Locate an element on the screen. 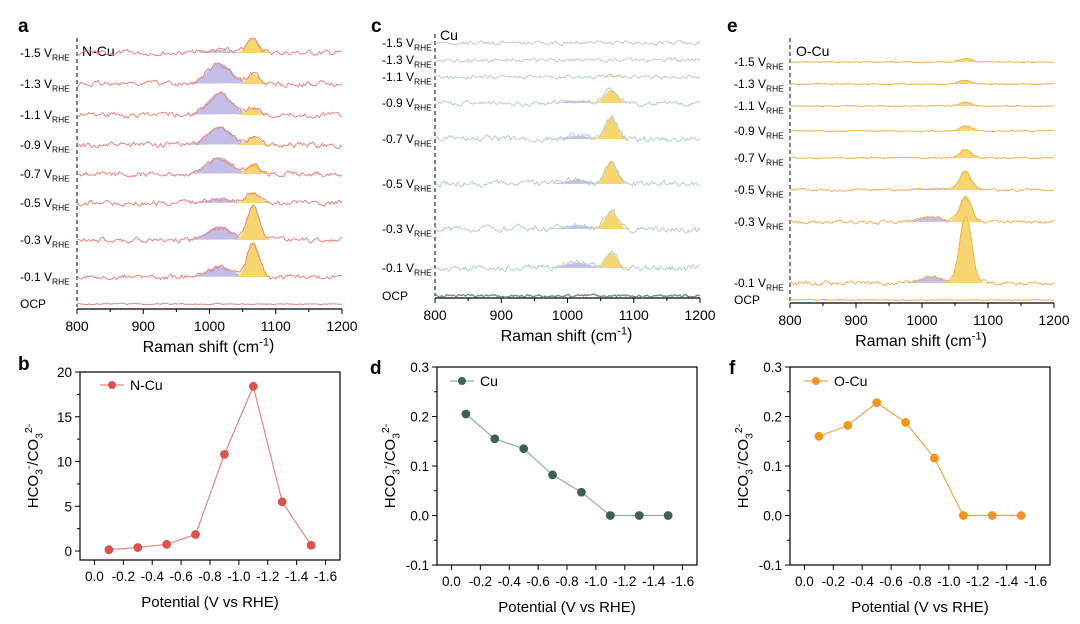  x-axis-title: Raman shift (cm-1) is located at coordinates (921, 340).